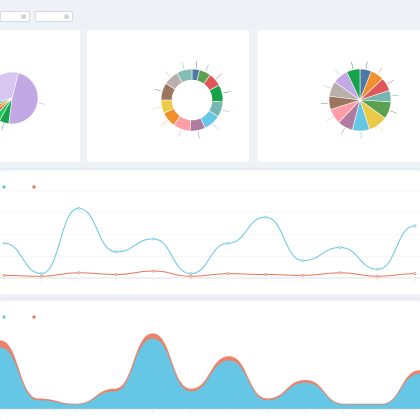  Describe the element at coordinates (192, 100) in the screenshot. I see `donut-chart` at that location.